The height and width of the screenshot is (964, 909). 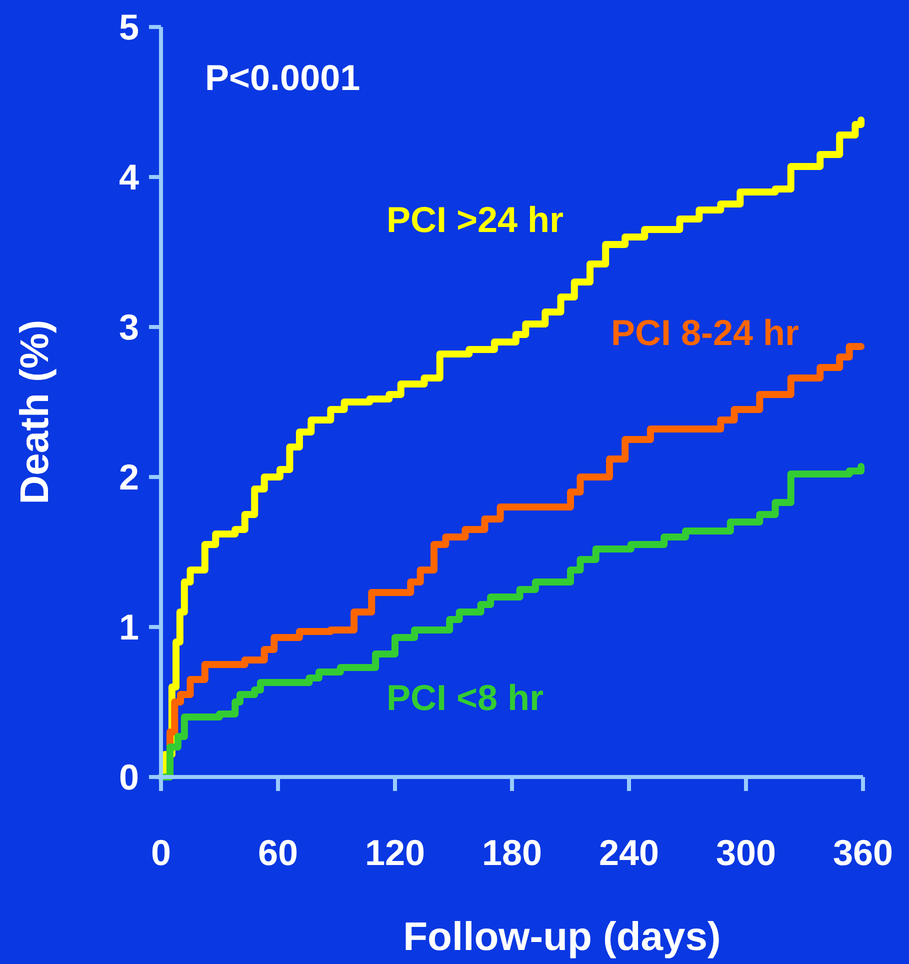 I want to click on x-tick-label: 300, so click(x=746, y=852).